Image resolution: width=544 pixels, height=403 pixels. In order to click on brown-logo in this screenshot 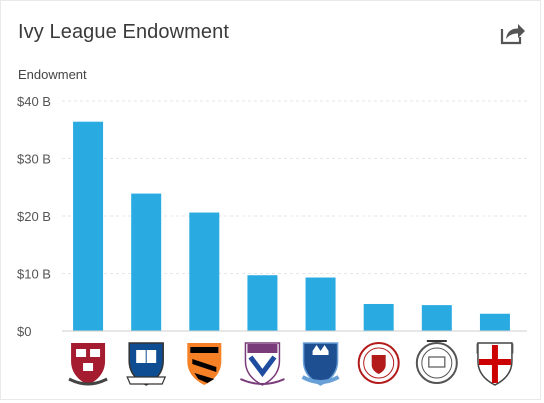, I will do `click(495, 364)`.